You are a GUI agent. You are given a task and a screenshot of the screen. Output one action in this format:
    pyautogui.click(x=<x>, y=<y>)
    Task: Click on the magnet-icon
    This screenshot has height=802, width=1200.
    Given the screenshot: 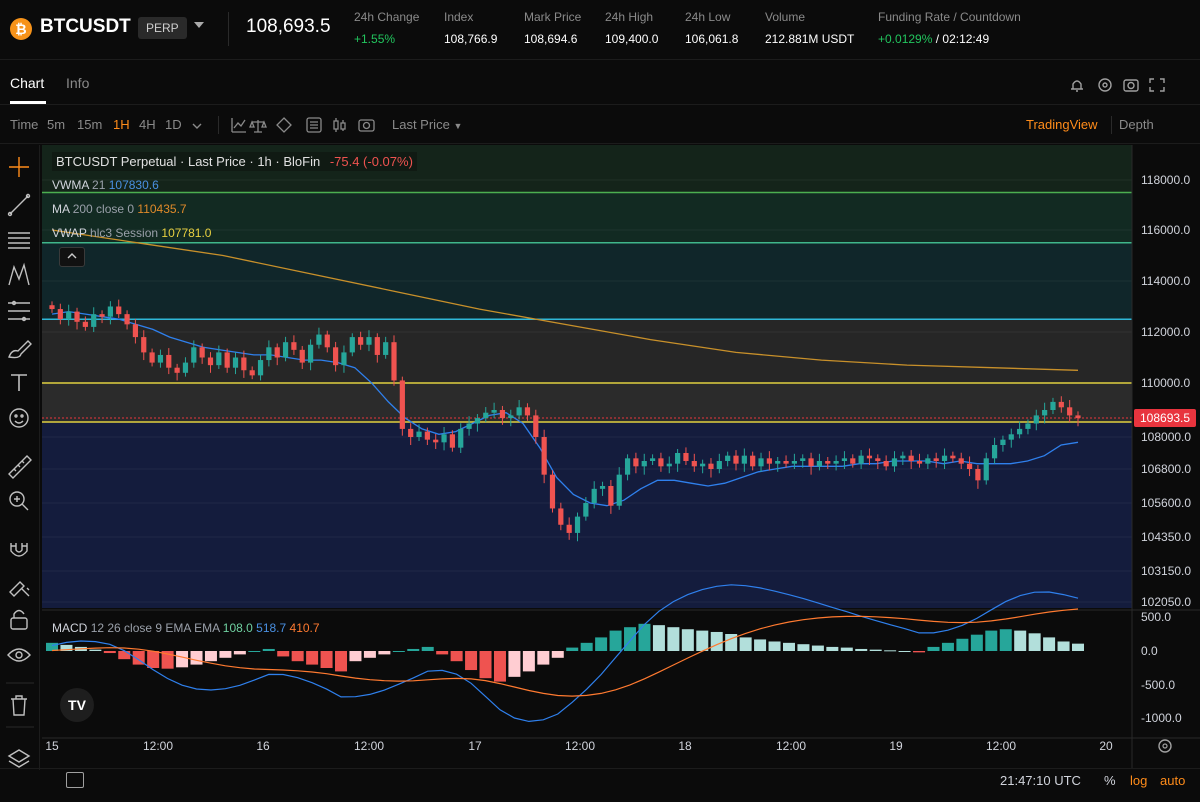 What is the action you would take?
    pyautogui.click(x=19, y=550)
    